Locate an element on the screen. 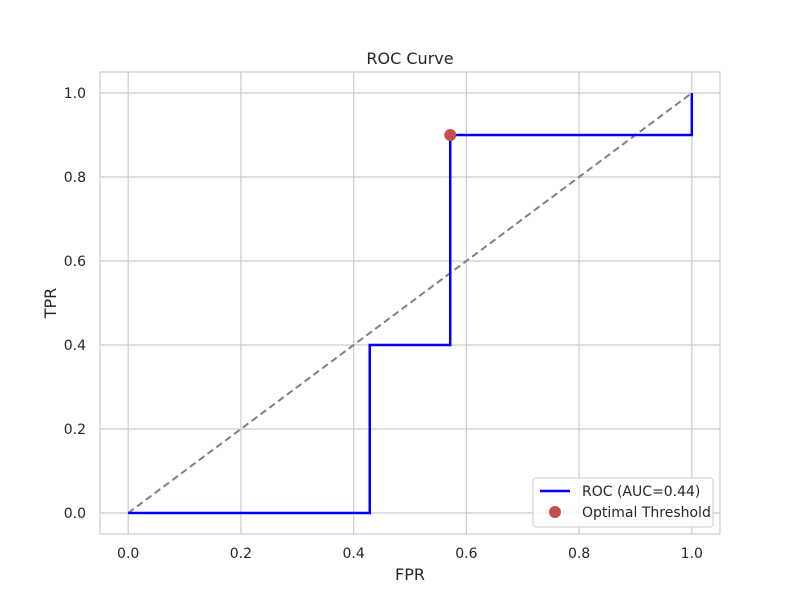 This screenshot has width=800, height=600. y-tick-label: 0.2 is located at coordinates (75, 430).